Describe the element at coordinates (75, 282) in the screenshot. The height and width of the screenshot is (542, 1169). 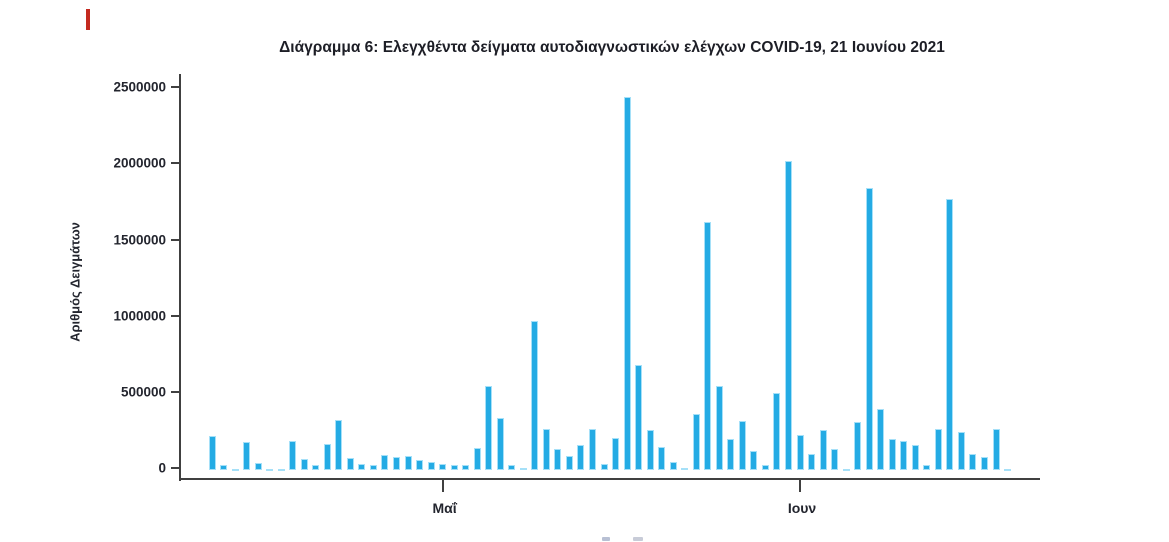
I see `y-axis-title: Αριθμός Δειγμάτων` at that location.